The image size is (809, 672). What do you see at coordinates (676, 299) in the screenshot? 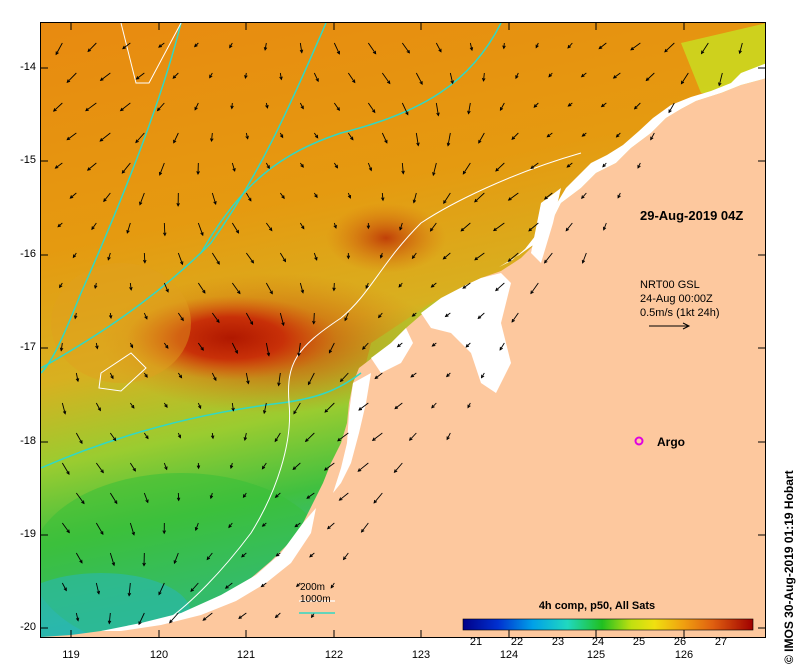
I see `legend-date: 24-Aug 00:00Z` at bounding box center [676, 299].